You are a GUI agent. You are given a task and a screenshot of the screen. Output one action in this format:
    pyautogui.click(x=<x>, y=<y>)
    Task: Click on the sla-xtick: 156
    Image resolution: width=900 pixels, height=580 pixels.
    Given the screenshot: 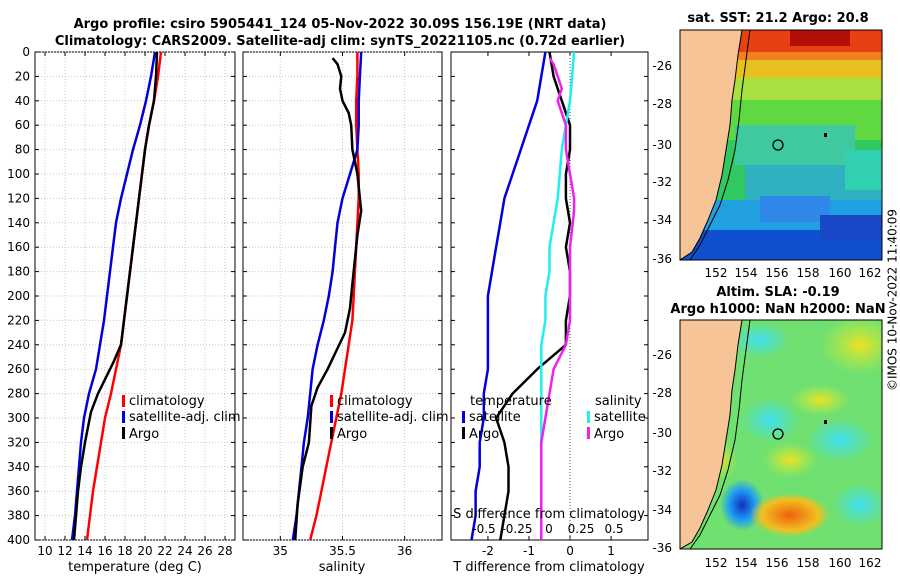 What is the action you would take?
    pyautogui.click(x=777, y=563)
    